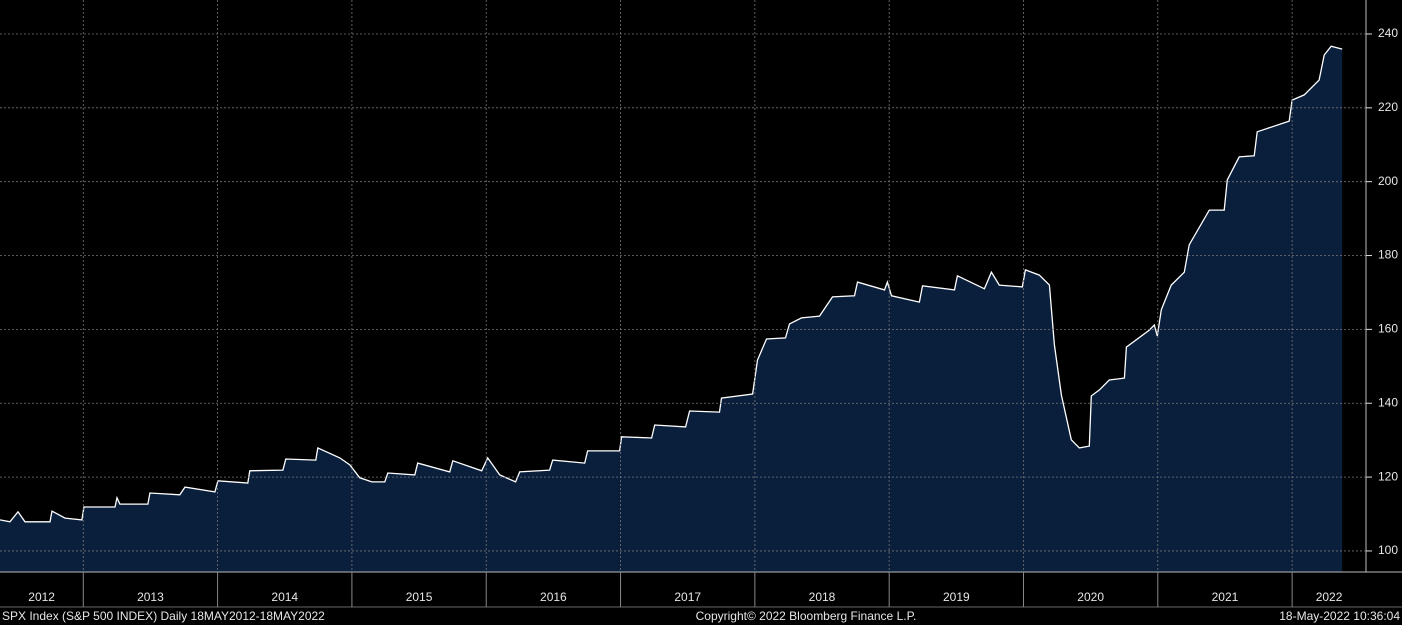  Describe the element at coordinates (41, 597) in the screenshot. I see `x-tick-label: 2012` at that location.